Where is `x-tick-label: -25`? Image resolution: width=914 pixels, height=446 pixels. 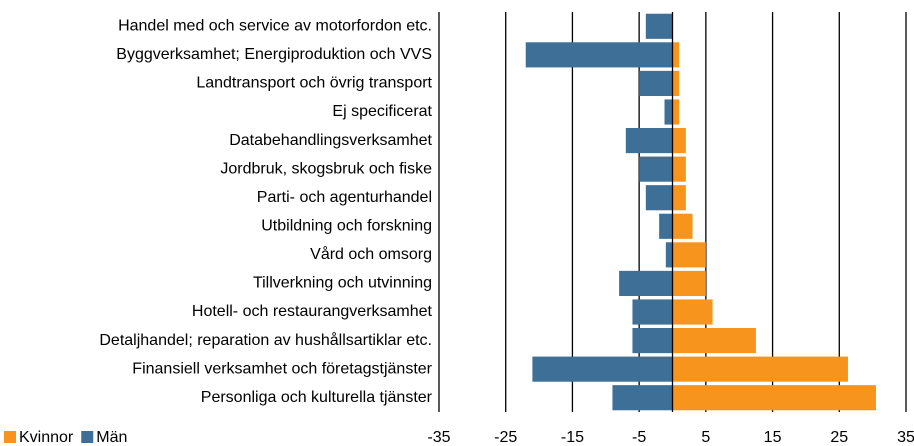 x-tick-label: -25 is located at coordinates (505, 437).